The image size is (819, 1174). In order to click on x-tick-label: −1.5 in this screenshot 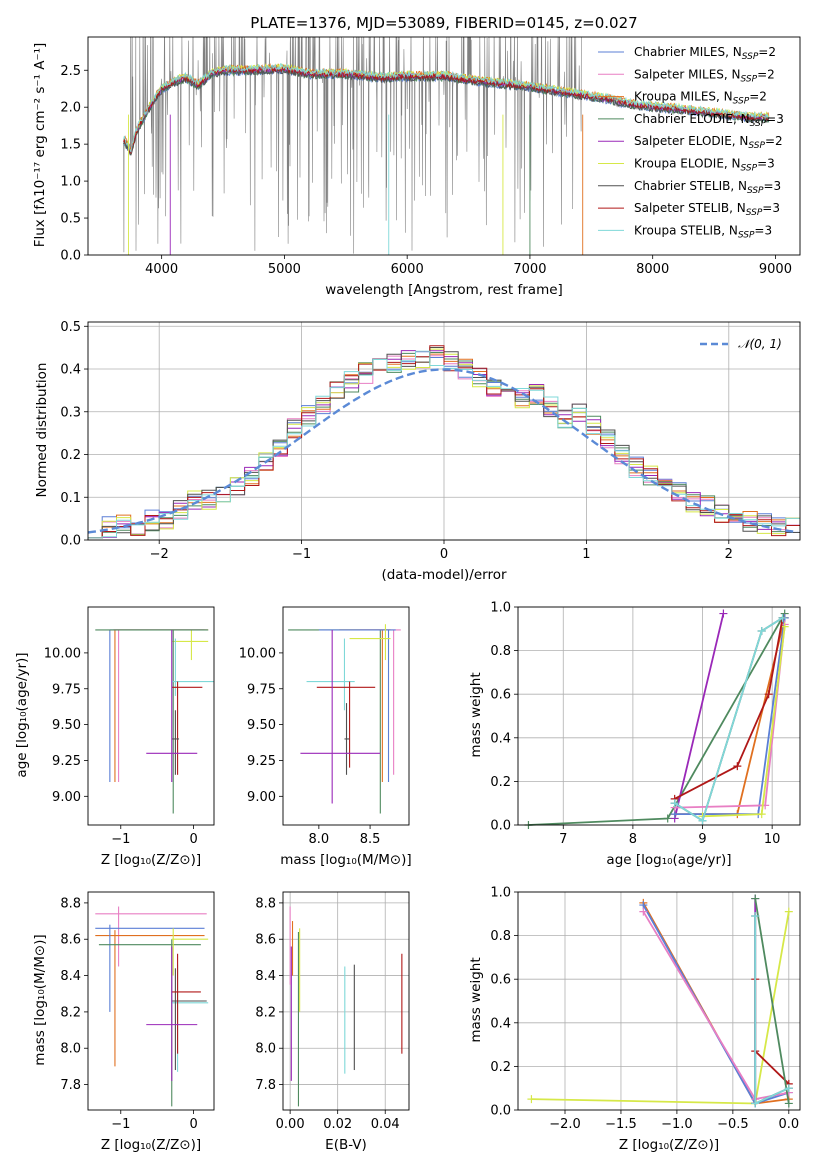, I will do `click(621, 1124)`.